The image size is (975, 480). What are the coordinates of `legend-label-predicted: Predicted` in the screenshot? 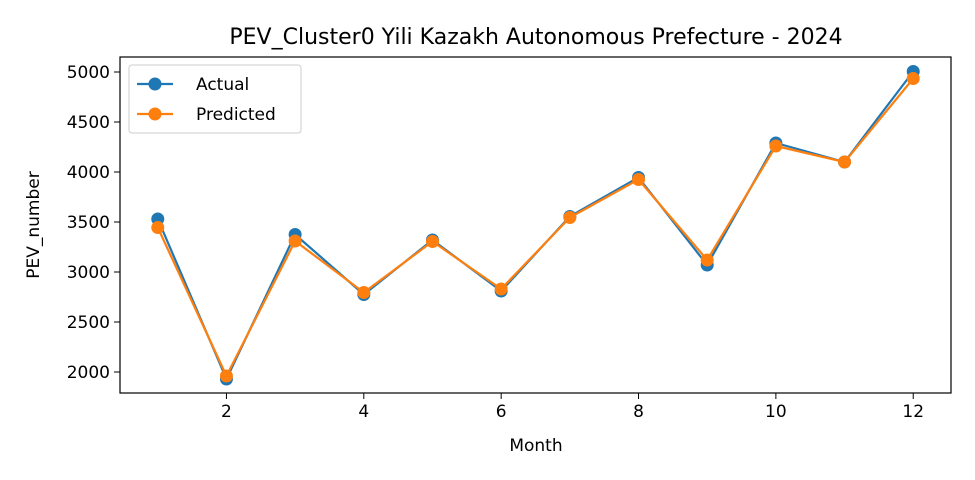 It's located at (236, 115).